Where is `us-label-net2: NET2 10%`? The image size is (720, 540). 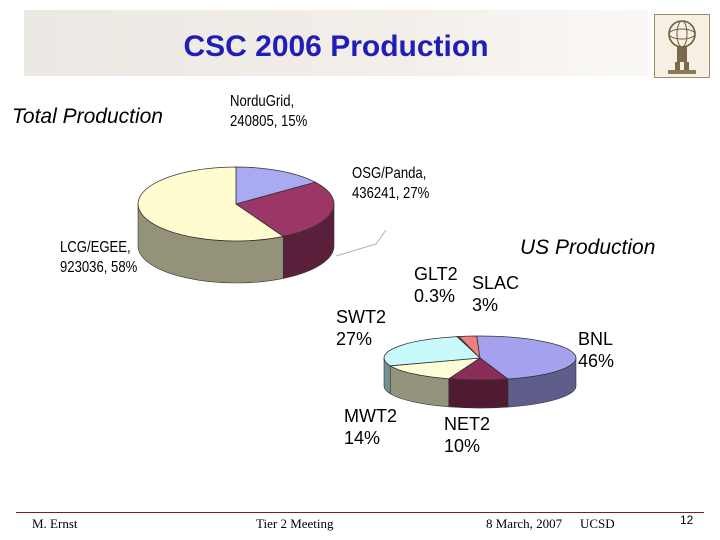
us-label-net2: NET2 10% is located at coordinates (467, 435).